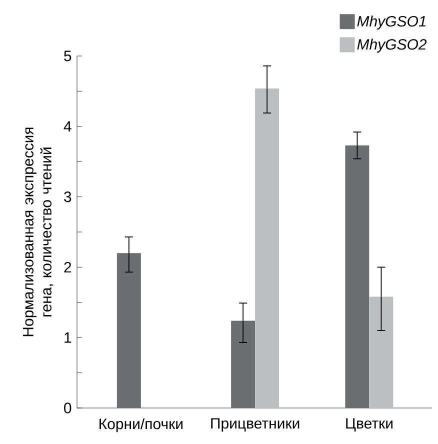 This screenshot has height=444, width=438. I want to click on x-tick-label: Корни/почки, so click(141, 425).